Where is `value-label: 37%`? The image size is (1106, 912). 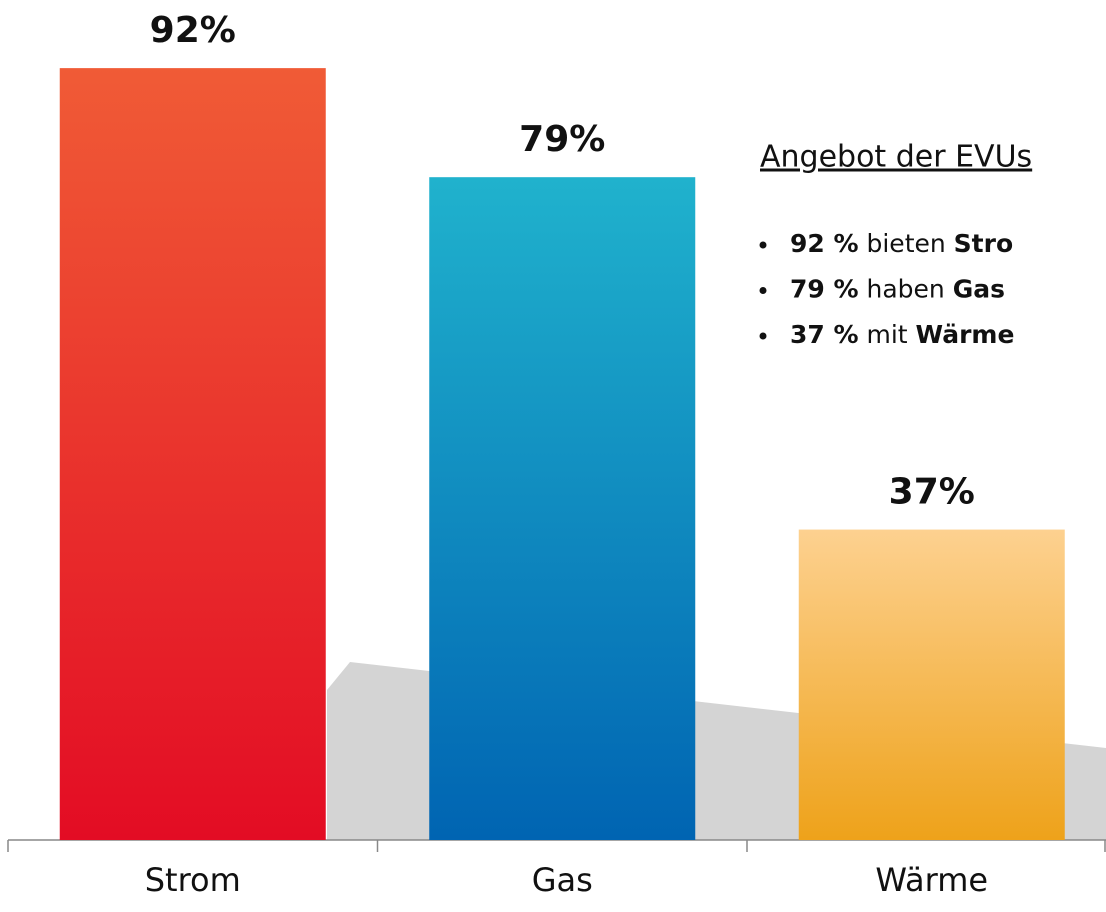 value-label: 37% is located at coordinates (932, 492).